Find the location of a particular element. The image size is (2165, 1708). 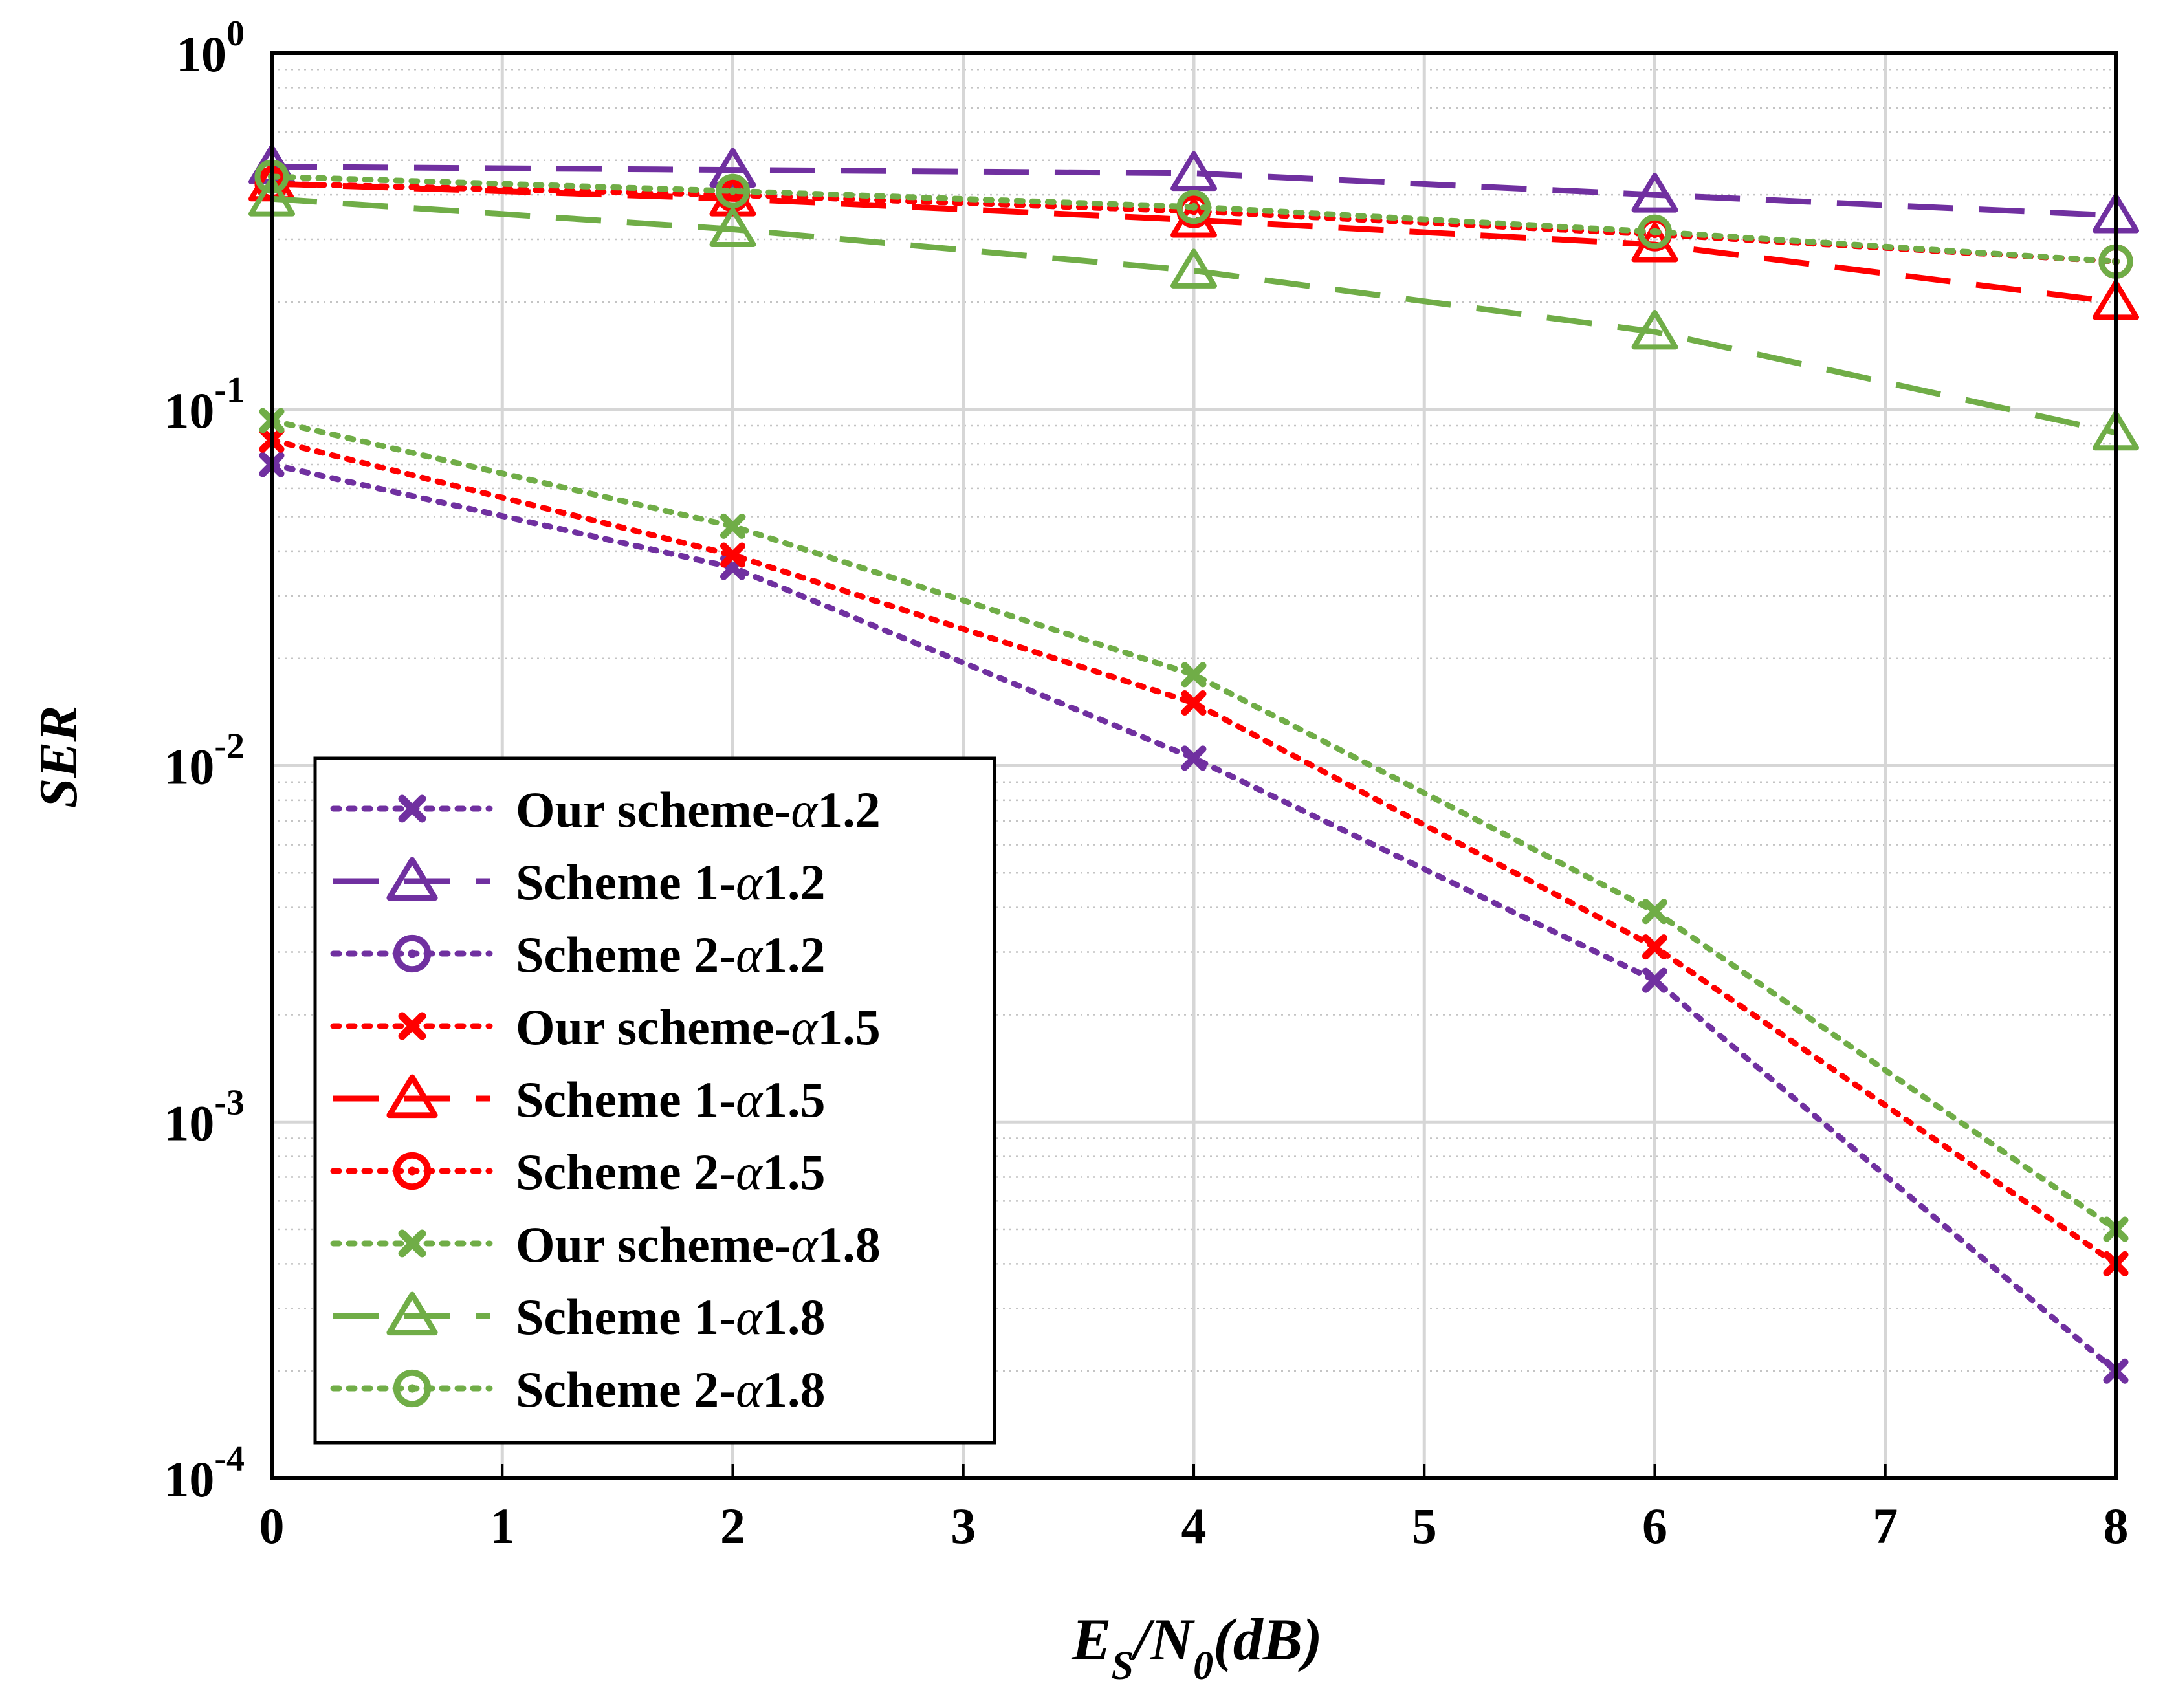

legend-item: Scheme 1-α1.8 is located at coordinates (579, 1317).